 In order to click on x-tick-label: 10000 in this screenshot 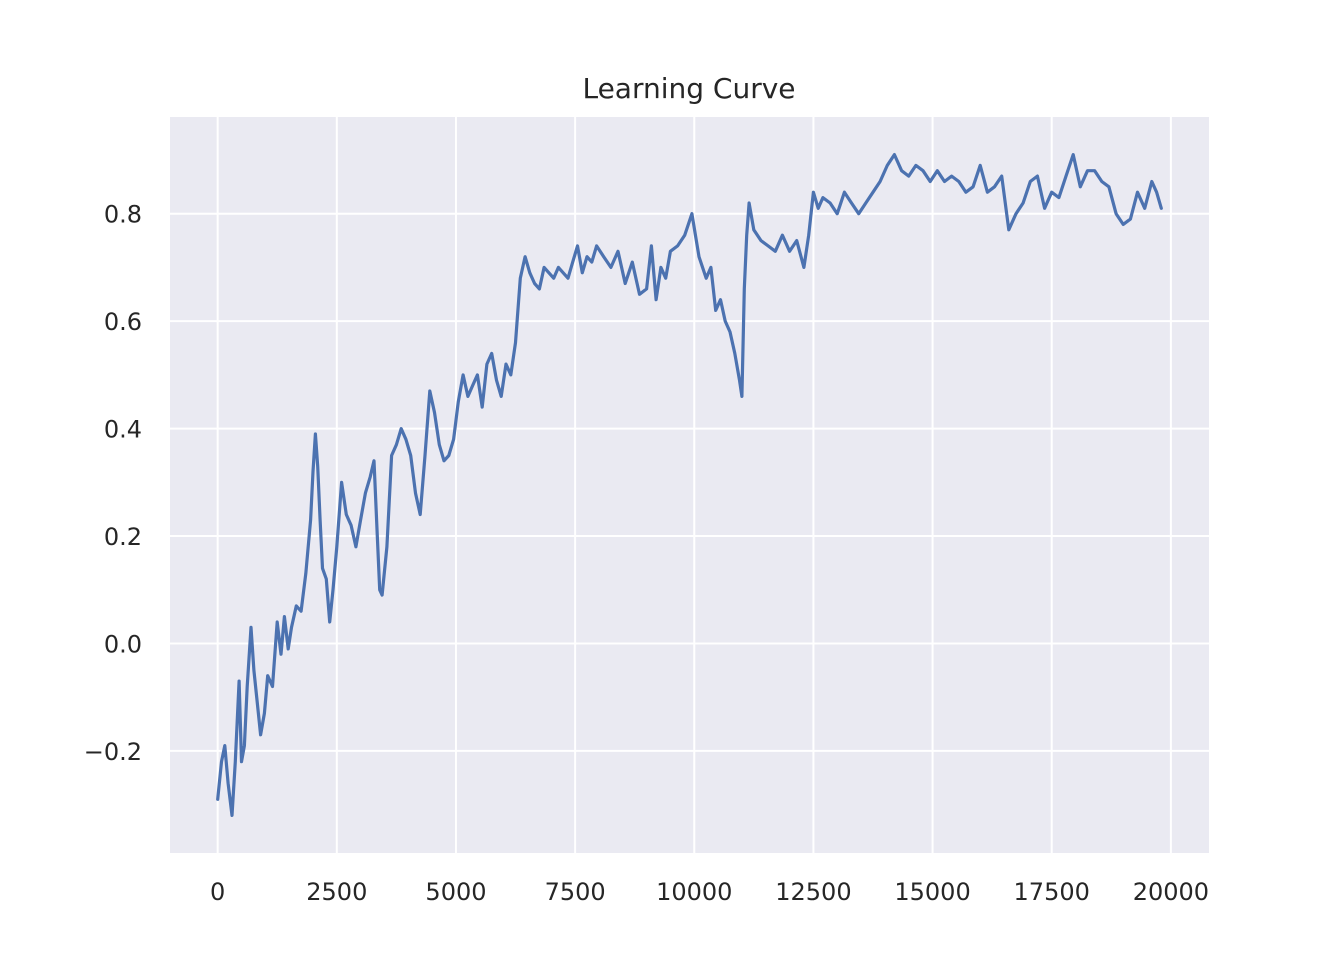, I will do `click(694, 892)`.